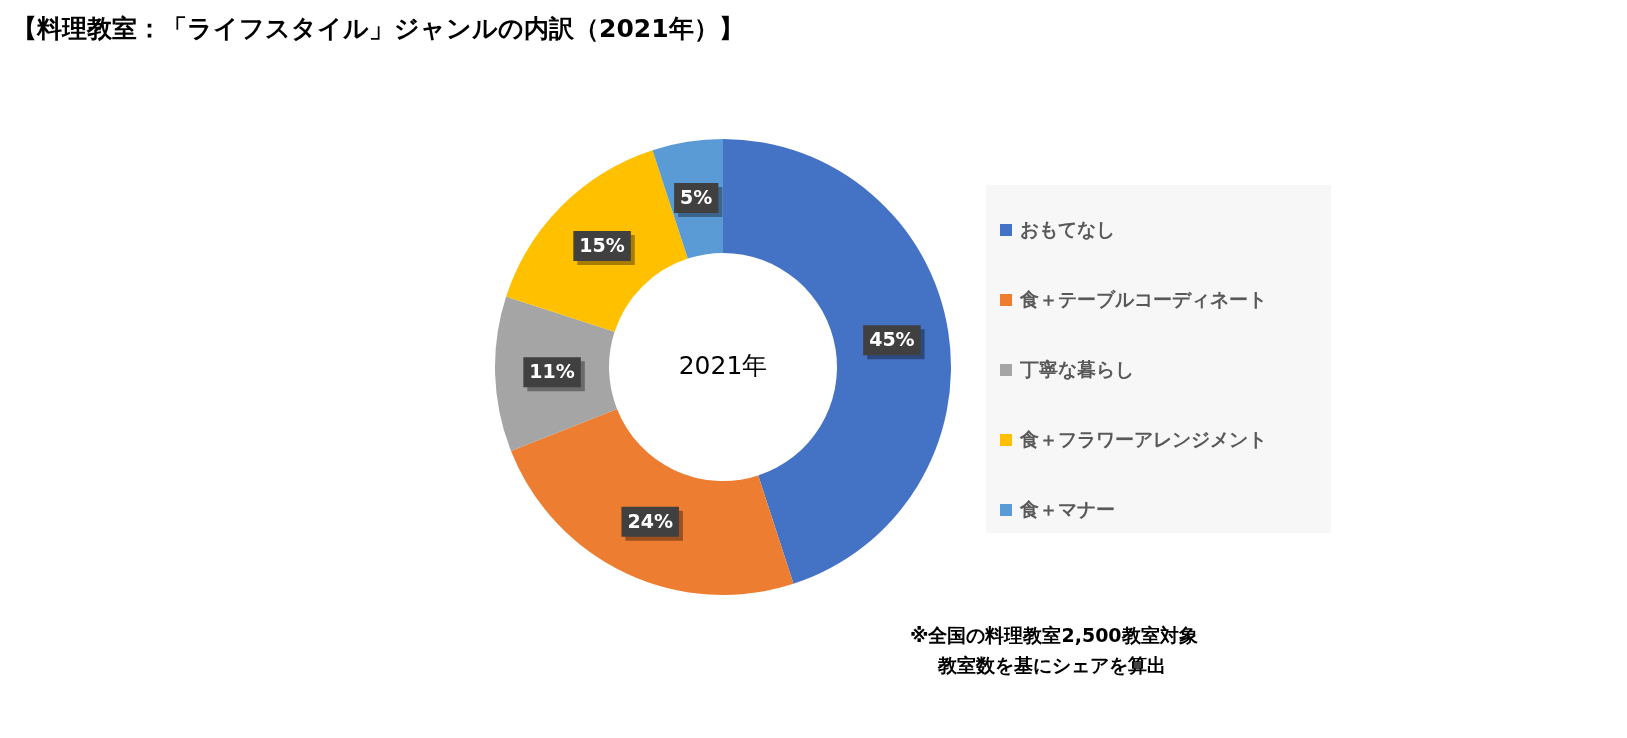 Image resolution: width=1627 pixels, height=738 pixels. Describe the element at coordinates (892, 339) in the screenshot. I see `data-label: 45%` at that location.